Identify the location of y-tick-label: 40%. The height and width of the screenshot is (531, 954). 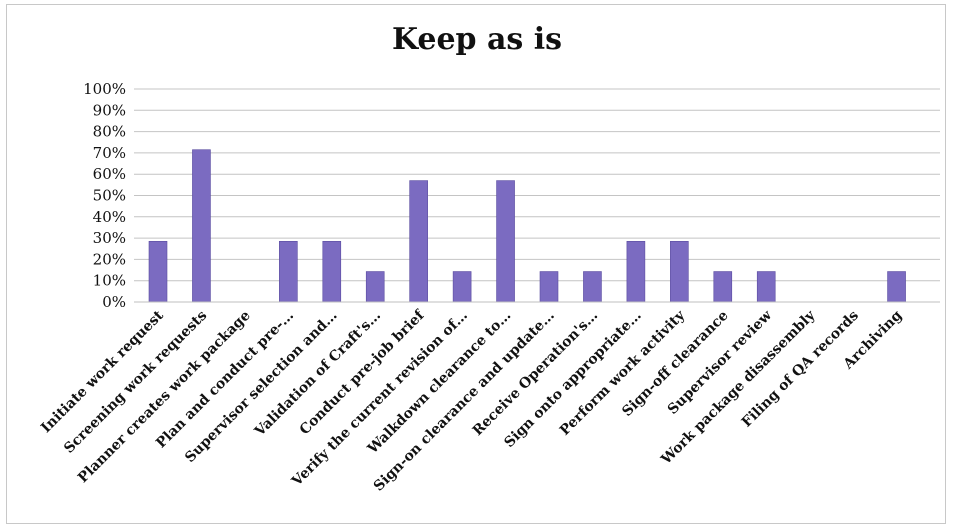
(109, 217).